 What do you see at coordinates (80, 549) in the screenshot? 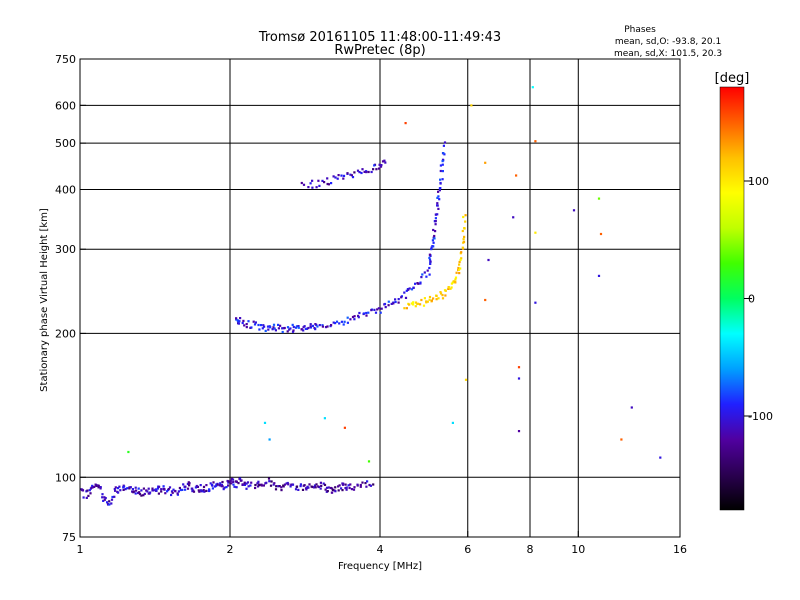
I see `x-tick-label: 1` at bounding box center [80, 549].